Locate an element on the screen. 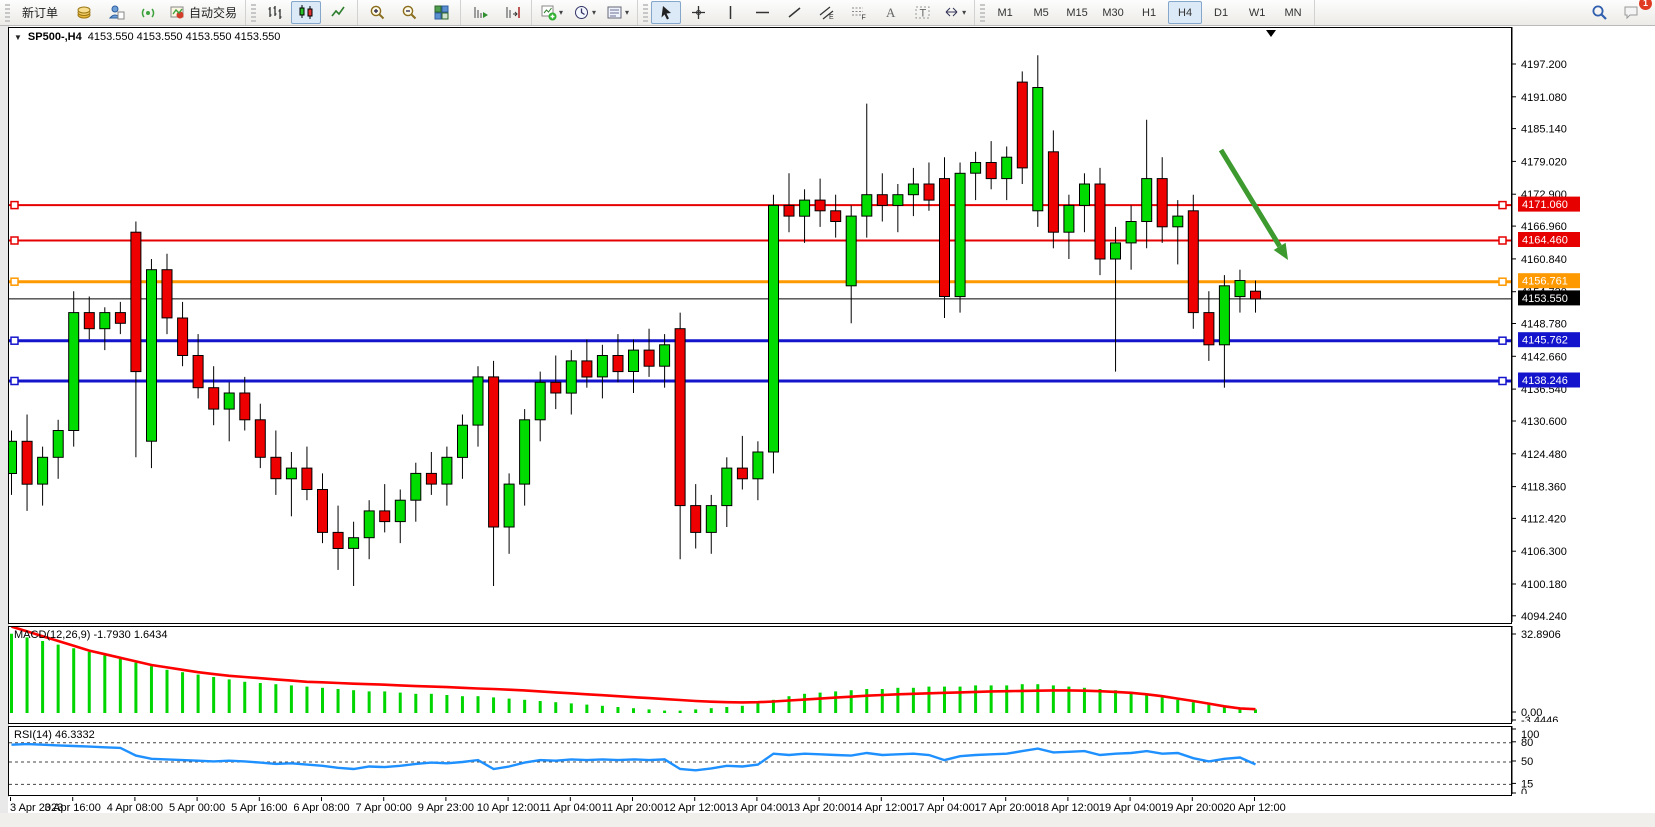  deposit-coins-icon is located at coordinates (84, 12).